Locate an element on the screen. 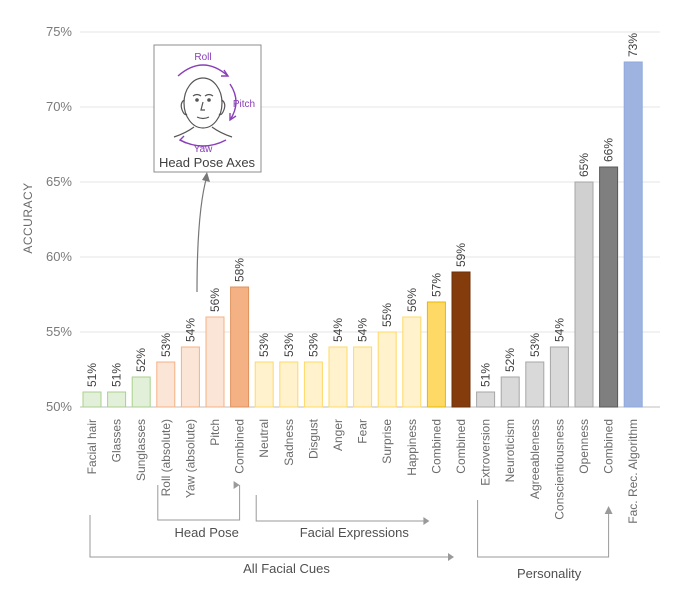 The image size is (676, 600). x-tick-label: Disgust is located at coordinates (313, 438).